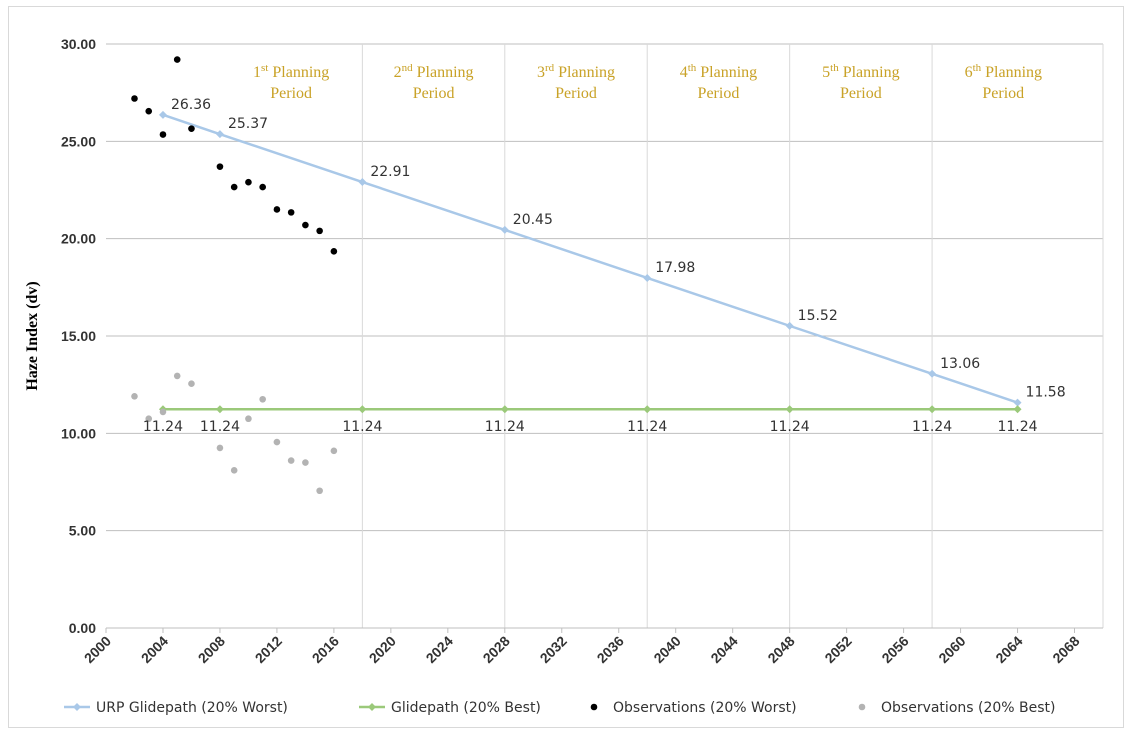  I want to click on legend-label: Observations (20% Best), so click(968, 708).